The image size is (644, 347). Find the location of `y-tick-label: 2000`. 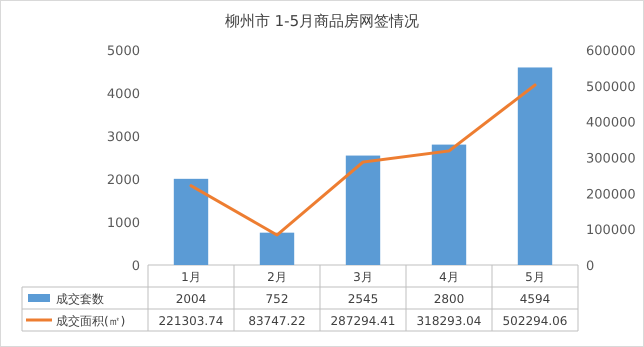

y-tick-label: 2000 is located at coordinates (123, 180).